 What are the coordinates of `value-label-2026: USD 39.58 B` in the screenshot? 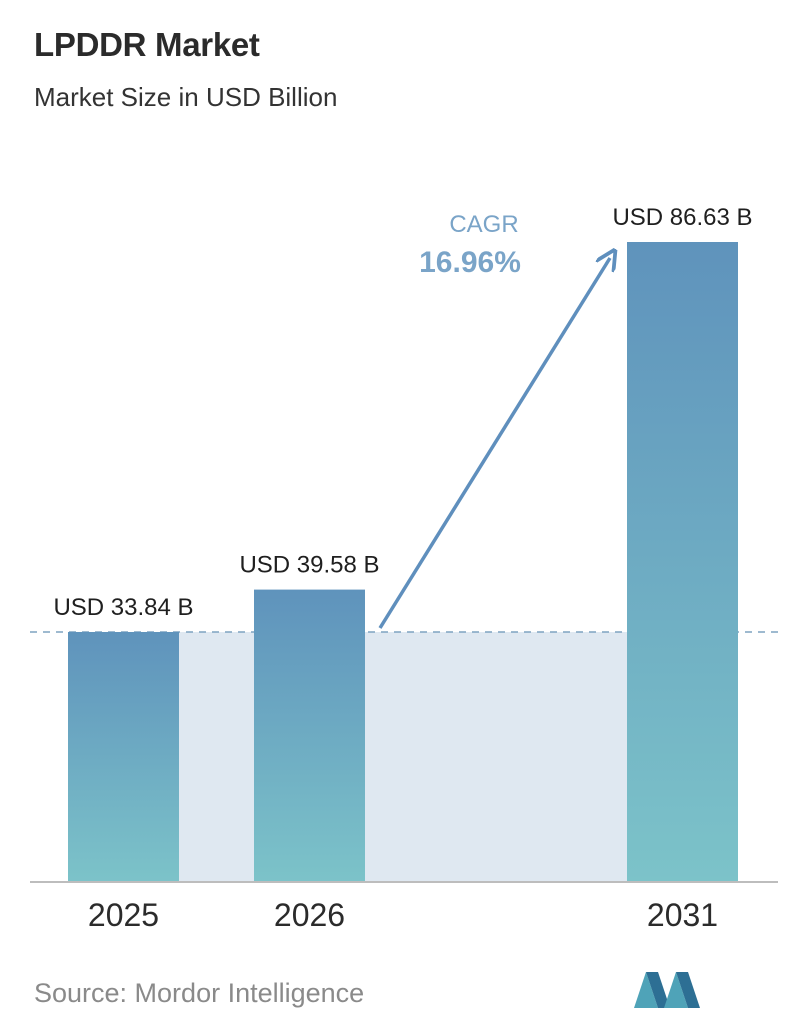 It's located at (309, 565).